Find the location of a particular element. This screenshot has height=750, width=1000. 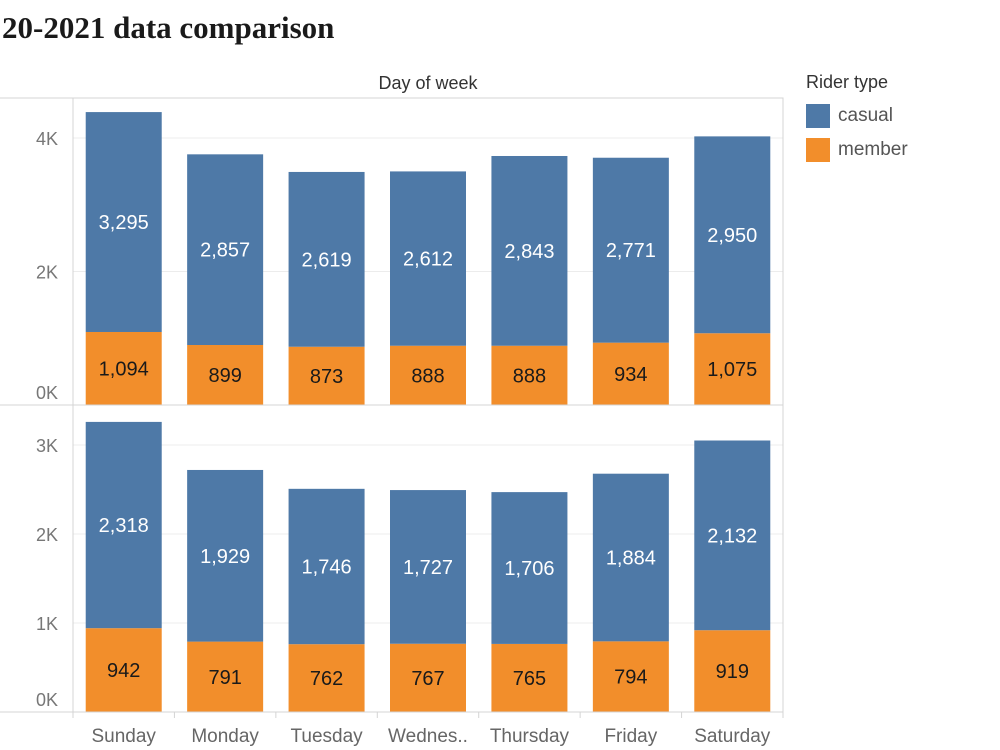

data-label-casual: 1,727 is located at coordinates (428, 568).